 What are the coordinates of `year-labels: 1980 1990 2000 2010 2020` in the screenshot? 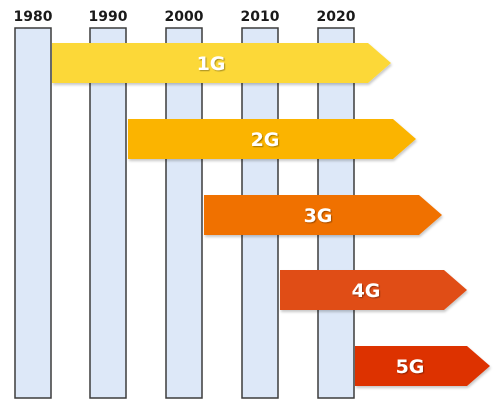 It's located at (185, 17).